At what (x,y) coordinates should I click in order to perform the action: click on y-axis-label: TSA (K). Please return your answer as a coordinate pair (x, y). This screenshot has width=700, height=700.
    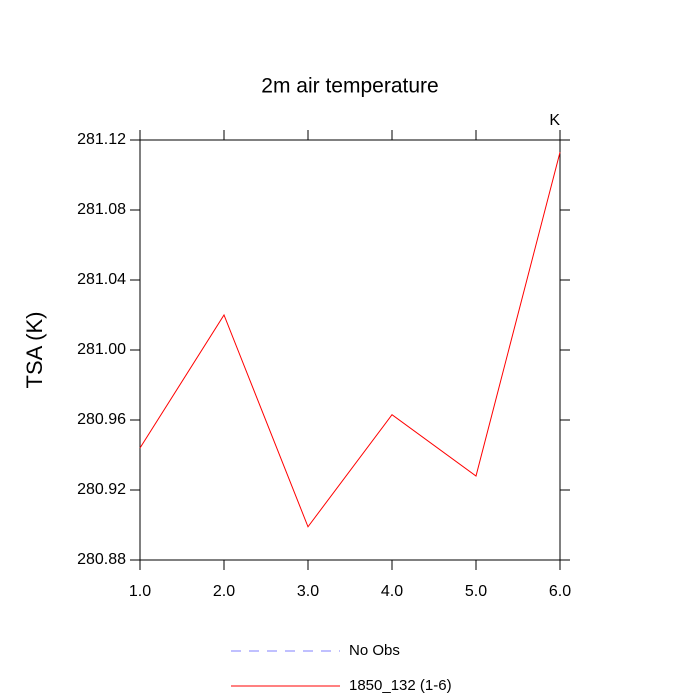
    Looking at the image, I should click on (34, 349).